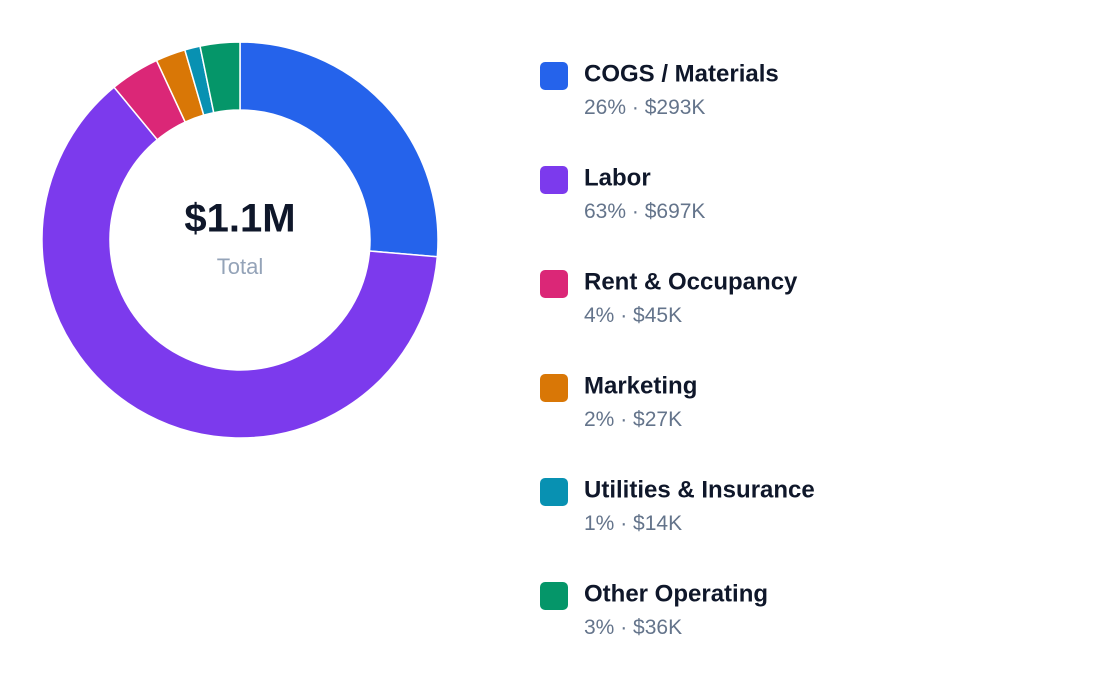 Image resolution: width=1120 pixels, height=696 pixels. What do you see at coordinates (675, 211) in the screenshot?
I see `amount: $697K` at bounding box center [675, 211].